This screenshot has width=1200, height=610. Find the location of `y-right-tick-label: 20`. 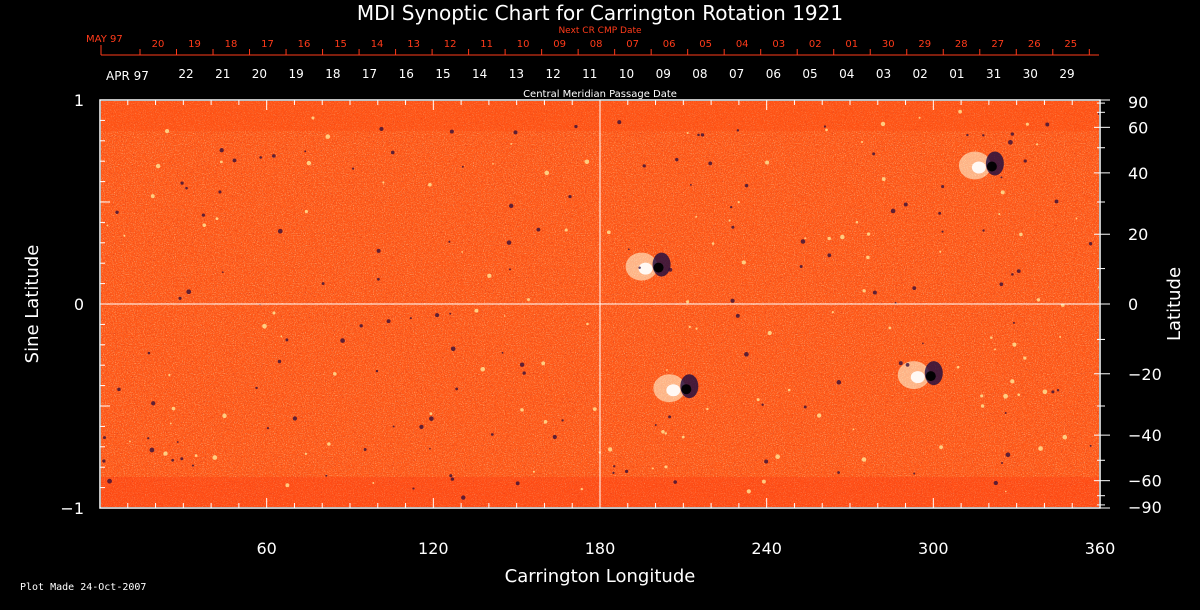

y-right-tick-label: 20 is located at coordinates (1138, 234).